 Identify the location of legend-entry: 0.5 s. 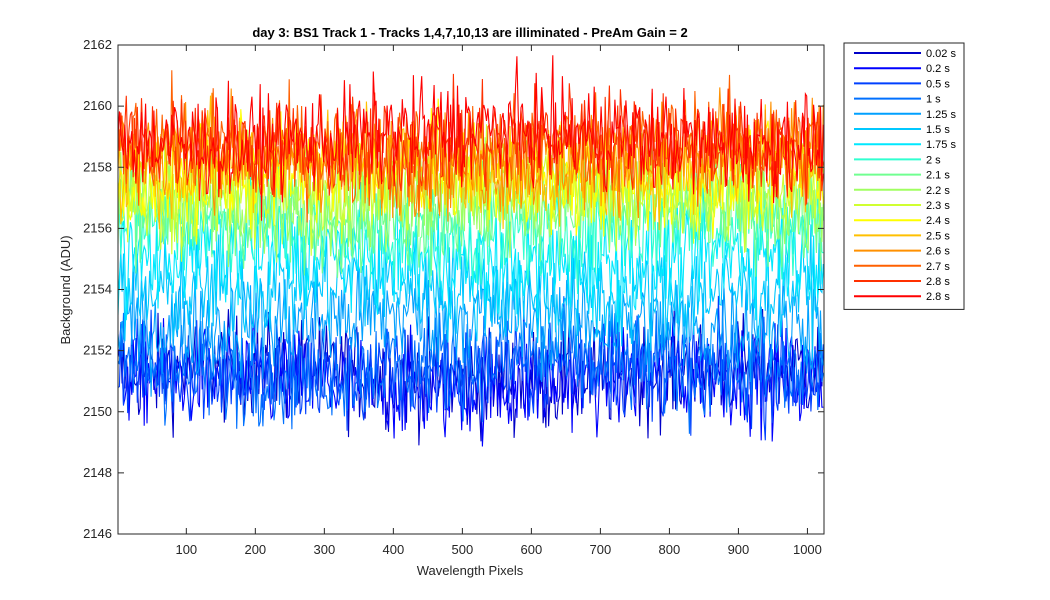
(938, 84).